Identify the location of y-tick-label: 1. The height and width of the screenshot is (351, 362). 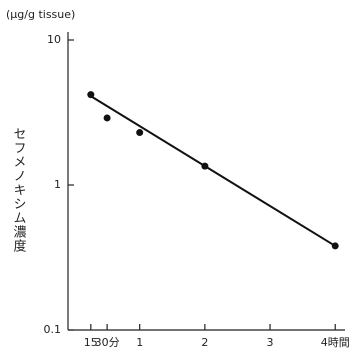
(57, 184).